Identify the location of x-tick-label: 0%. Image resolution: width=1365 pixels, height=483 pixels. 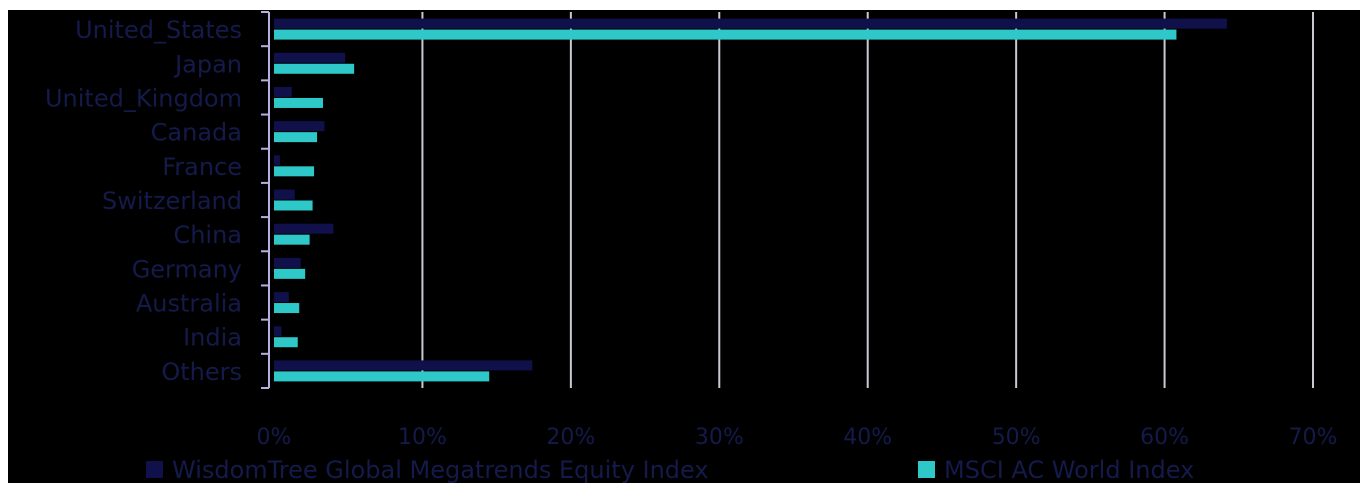
(274, 437).